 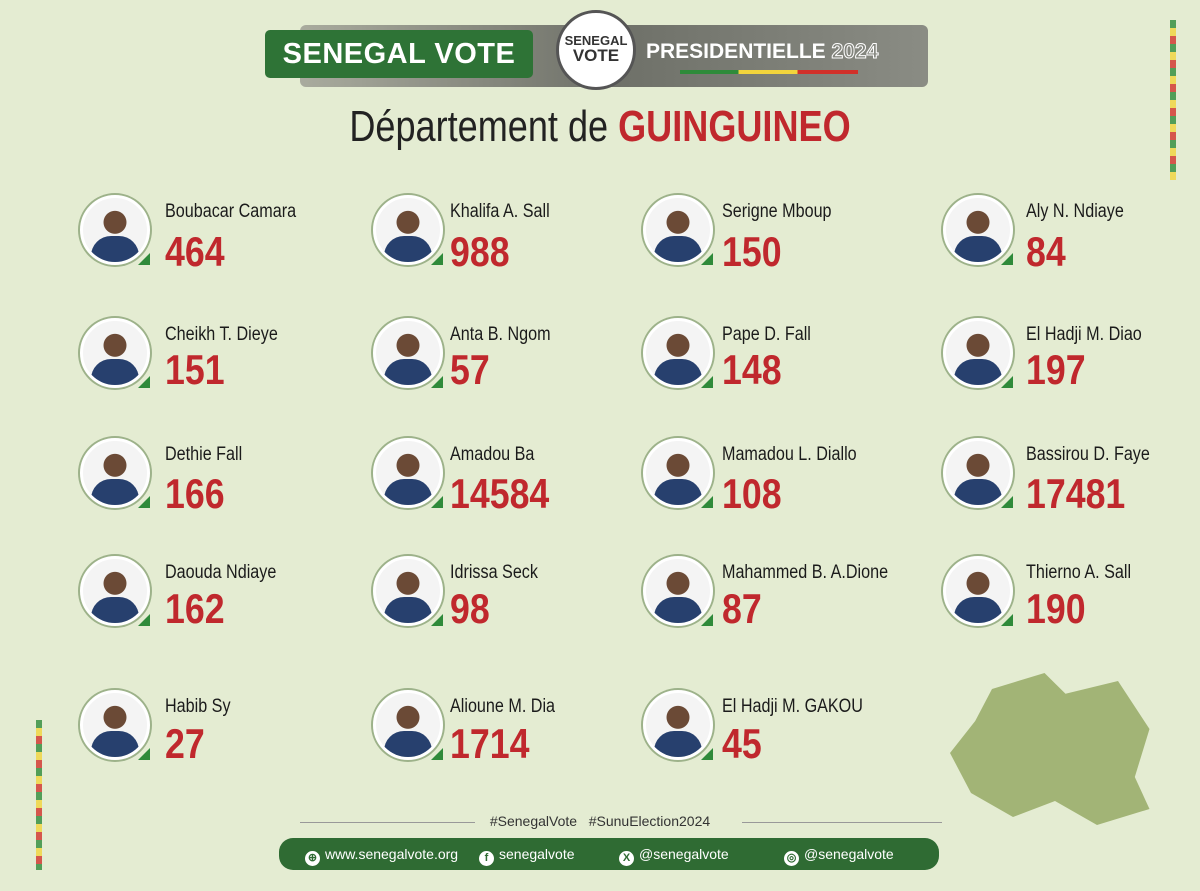 I want to click on candidate-votes: 190, so click(x=1056, y=608).